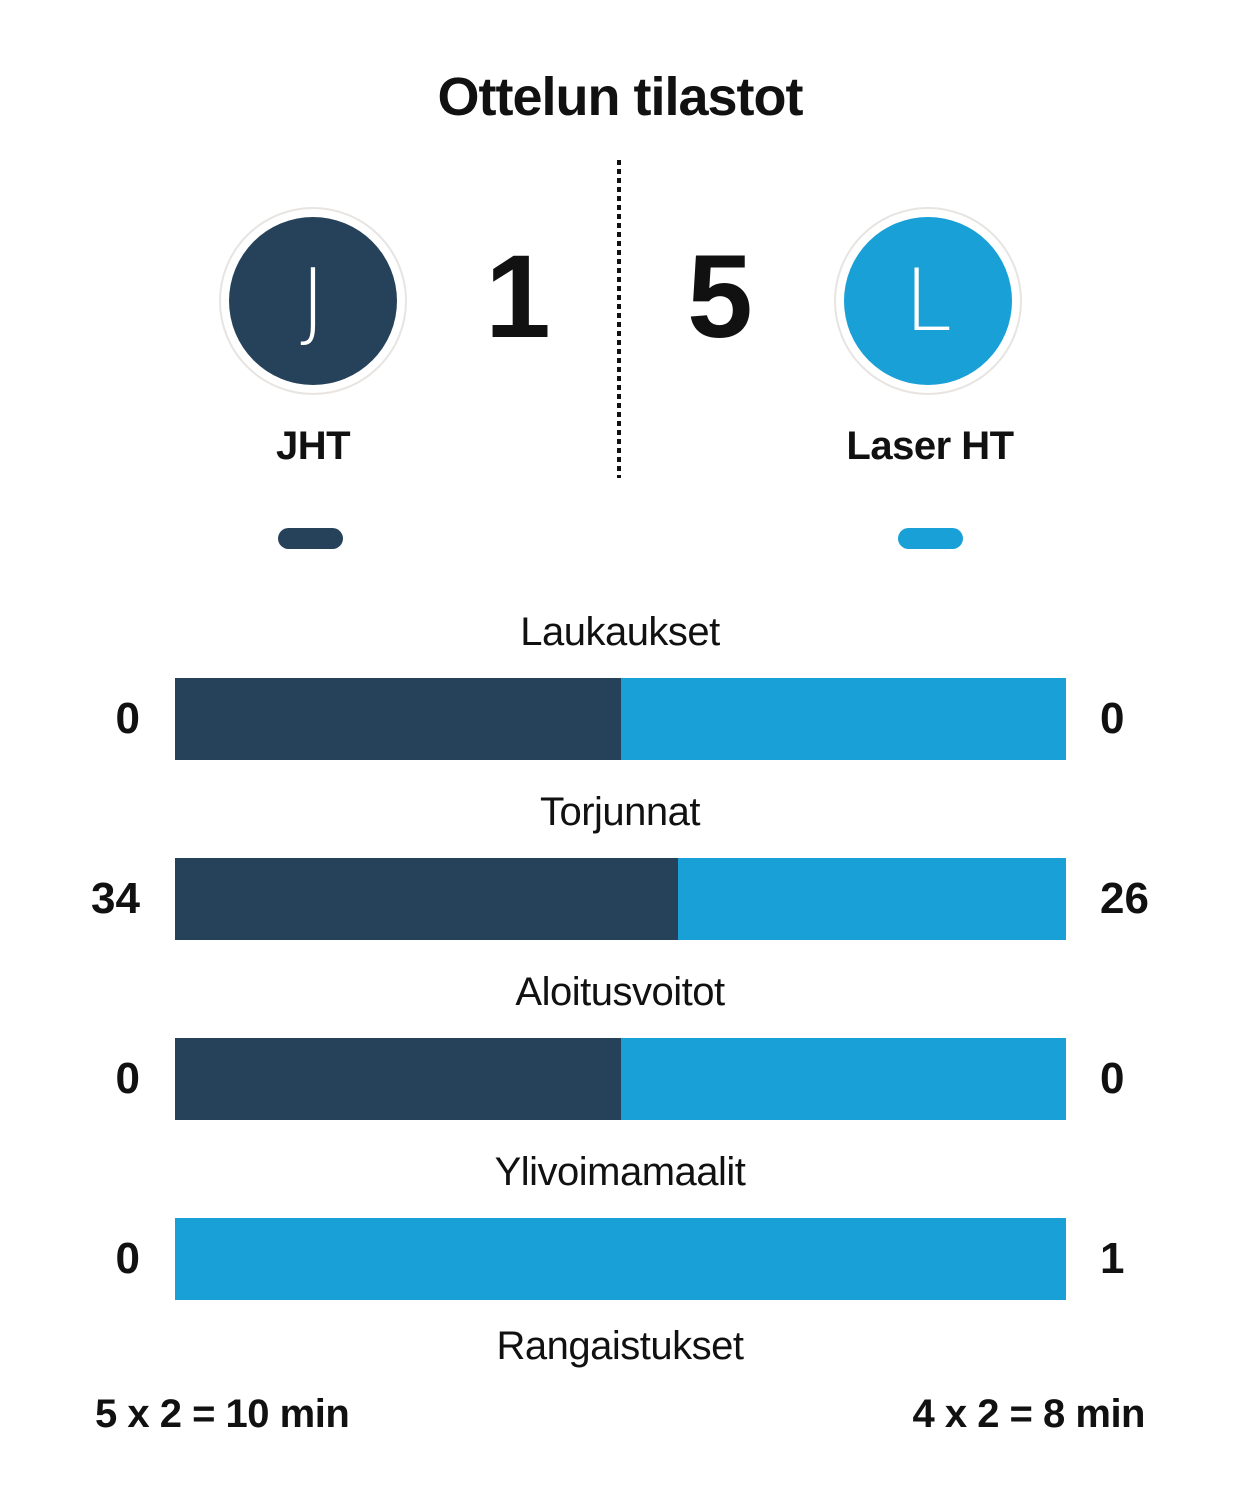  Describe the element at coordinates (310, 538) in the screenshot. I see `home-color-swatch` at that location.